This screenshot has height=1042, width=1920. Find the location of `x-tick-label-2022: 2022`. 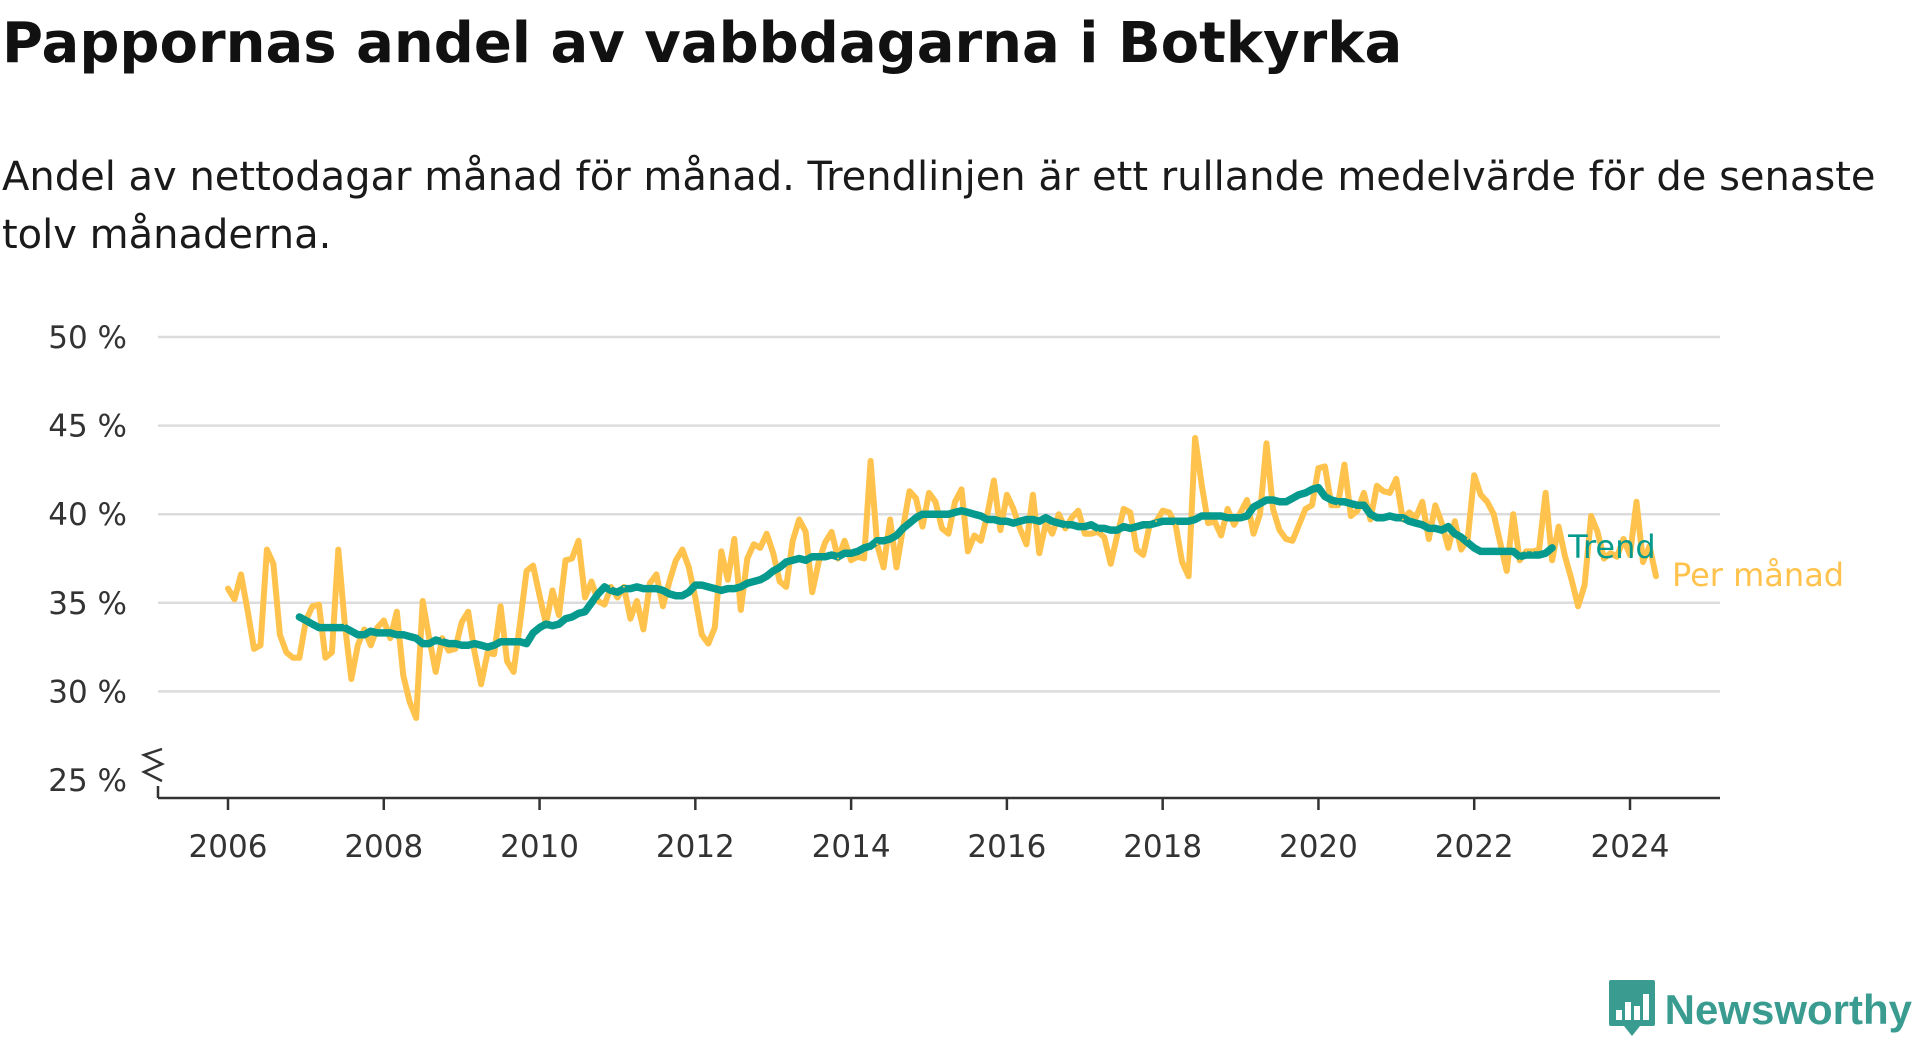

x-tick-label-2022: 2022 is located at coordinates (1474, 847).